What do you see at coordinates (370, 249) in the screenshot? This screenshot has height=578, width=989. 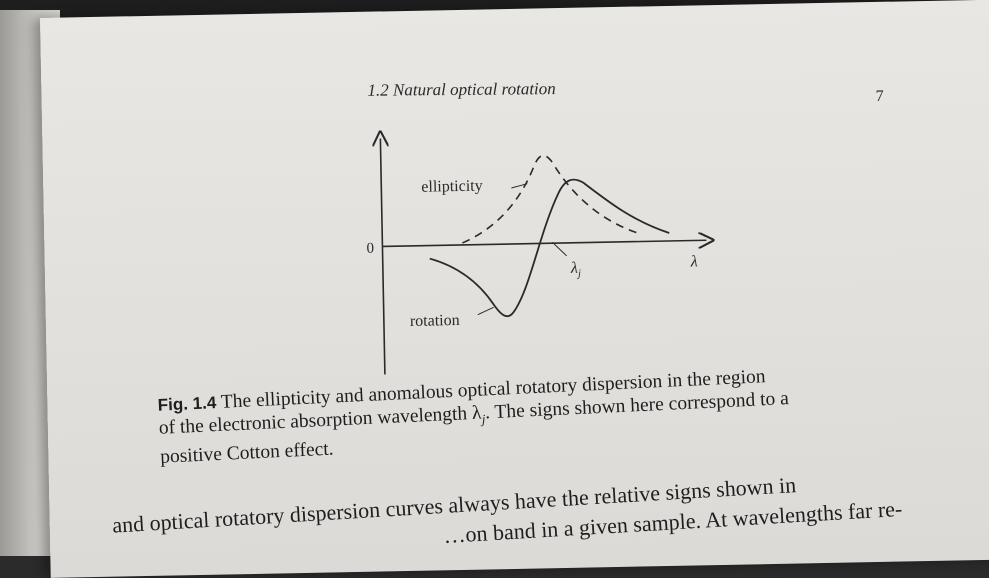 I see `zero-label: 0` at bounding box center [370, 249].